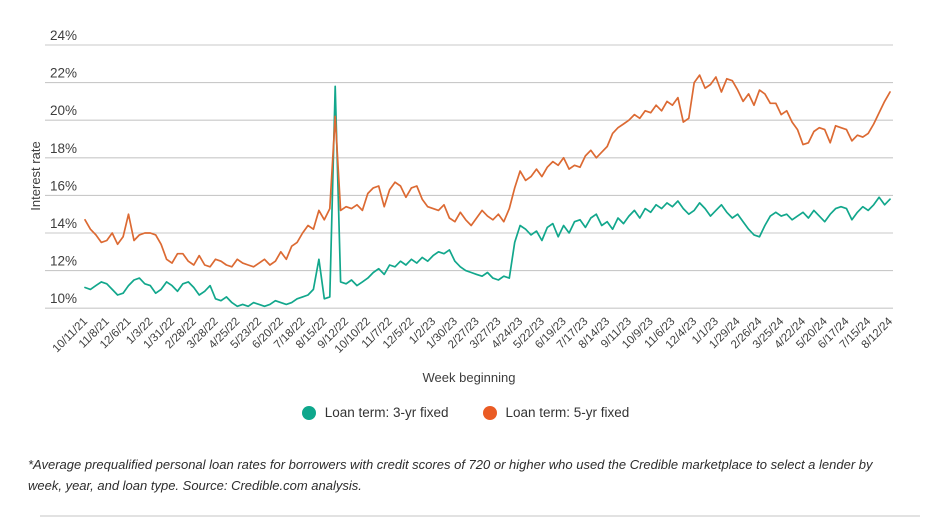  Describe the element at coordinates (567, 412) in the screenshot. I see `legend-label-5yr: Loan term: 5-yr fixed` at that location.